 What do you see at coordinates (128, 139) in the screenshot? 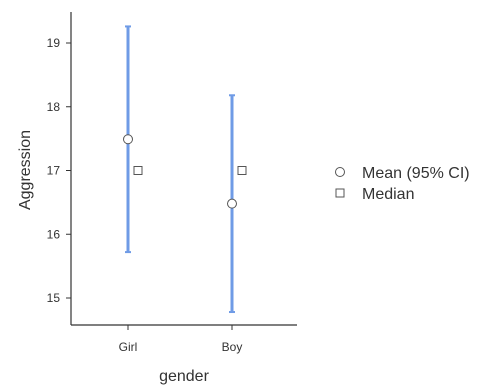
I see `mean-point-girl` at bounding box center [128, 139].